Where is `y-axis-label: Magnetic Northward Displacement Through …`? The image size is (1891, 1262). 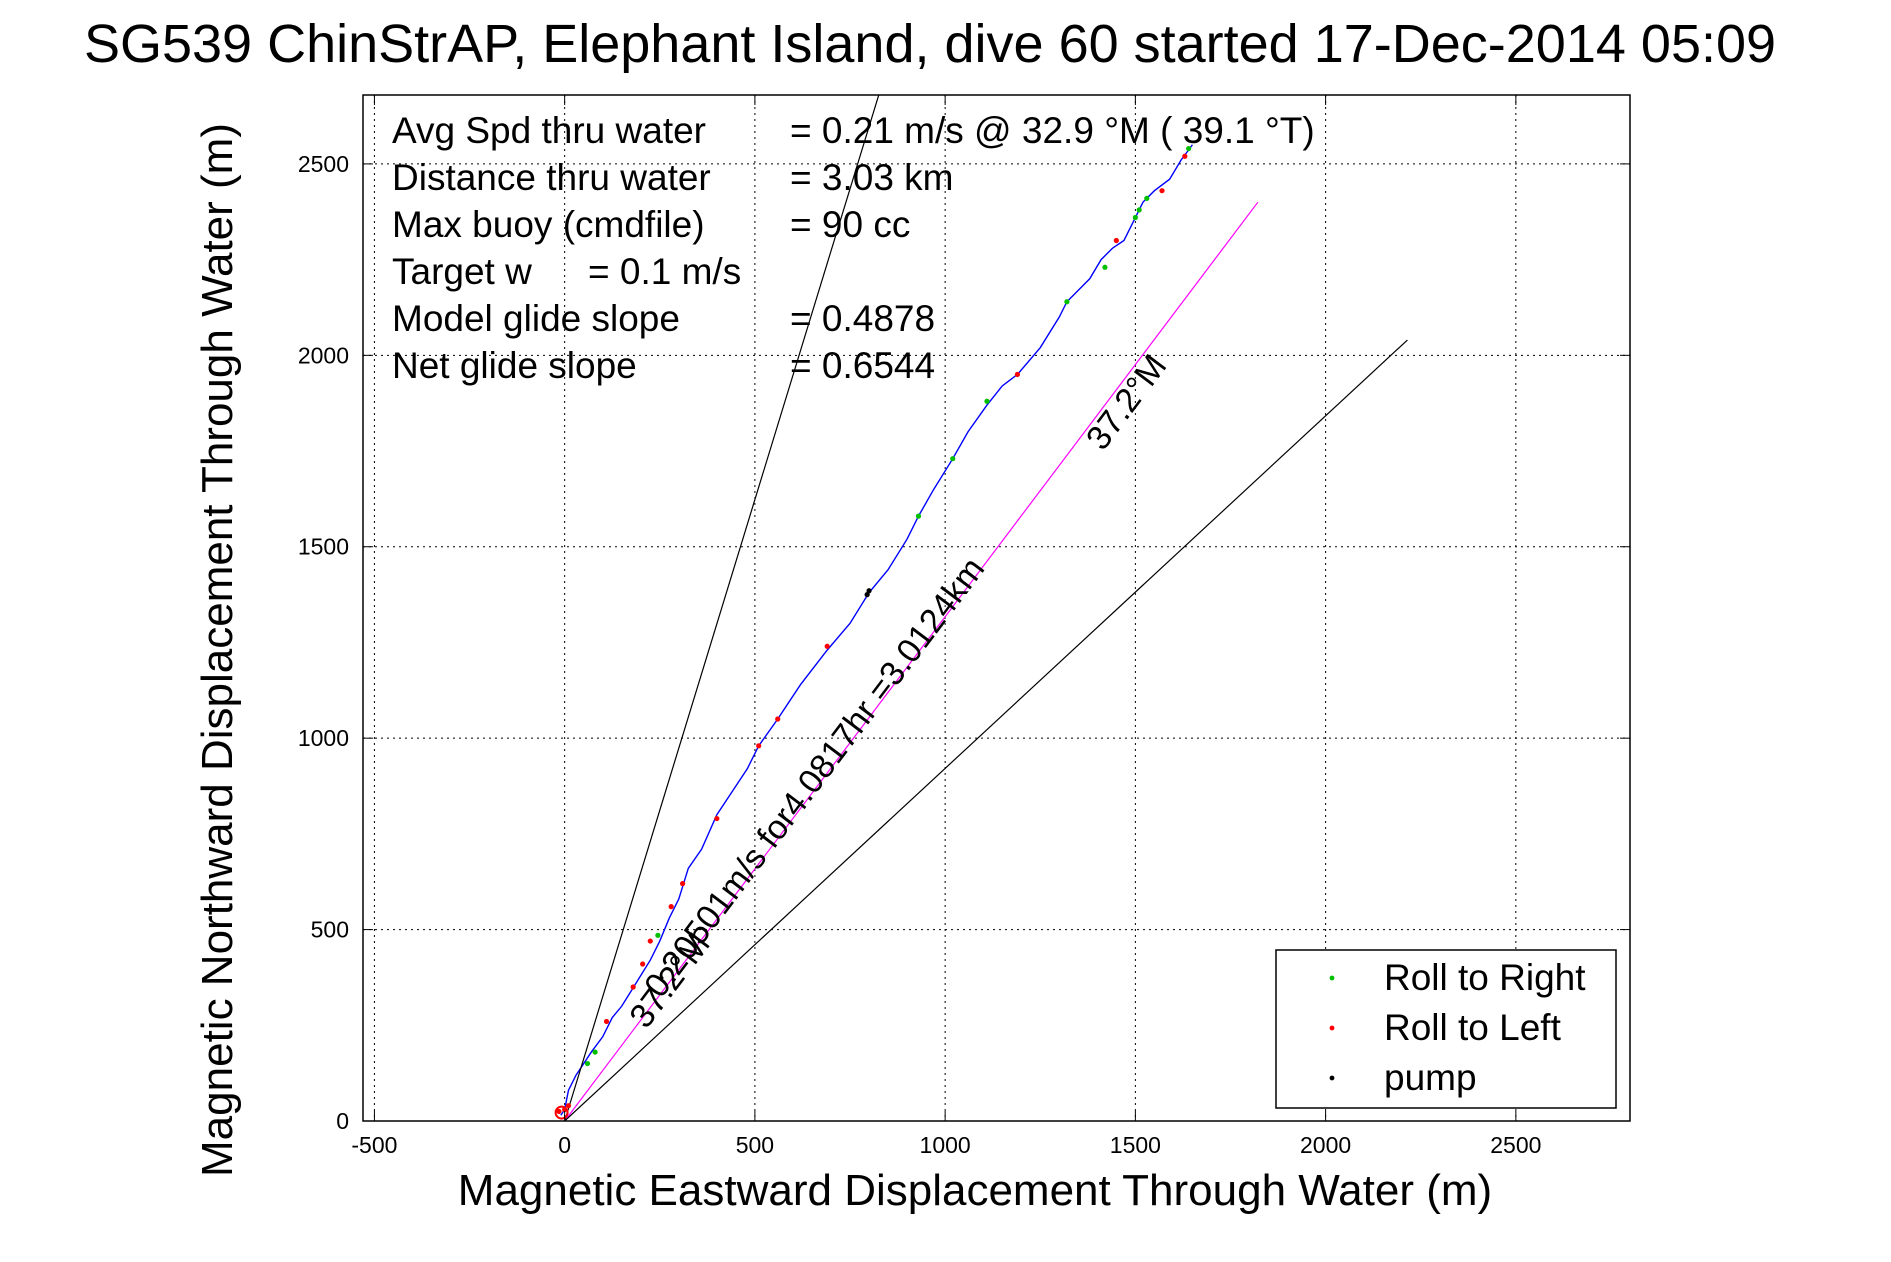
y-axis-label: Magnetic Northward Displacement Through … is located at coordinates (217, 650).